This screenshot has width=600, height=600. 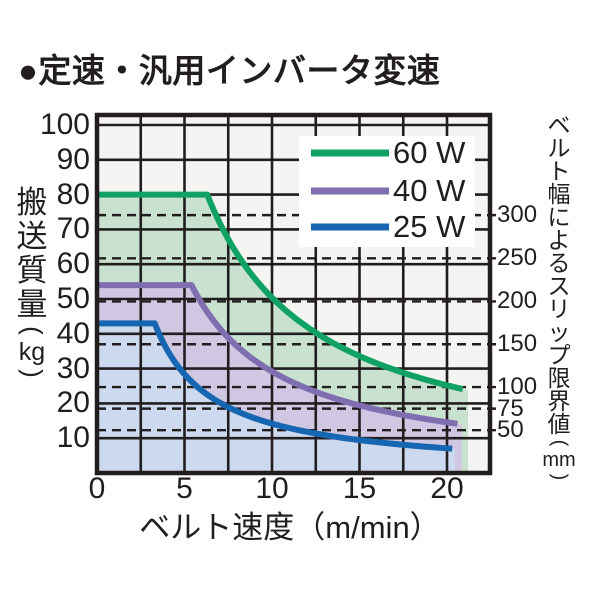 What do you see at coordinates (558, 477) in the screenshot?
I see `vertical-paren: )` at bounding box center [558, 477].